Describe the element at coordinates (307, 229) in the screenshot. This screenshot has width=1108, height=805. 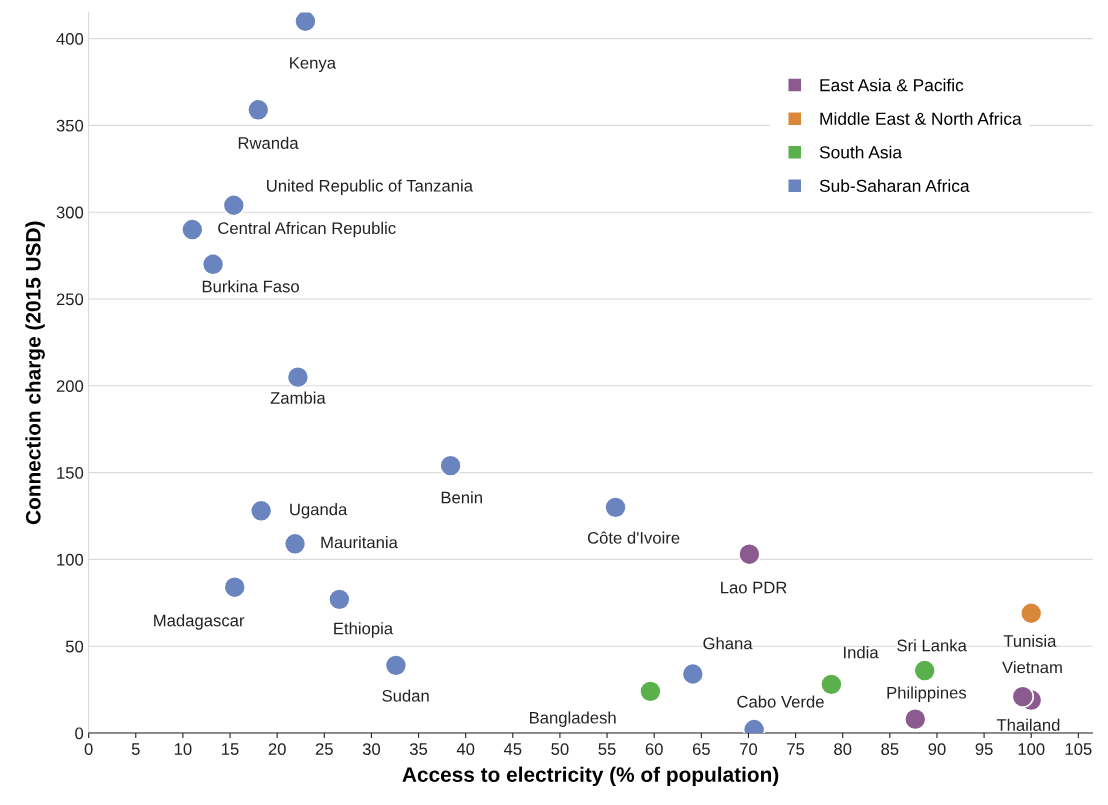
I see `annotation: Central African Republic` at that location.